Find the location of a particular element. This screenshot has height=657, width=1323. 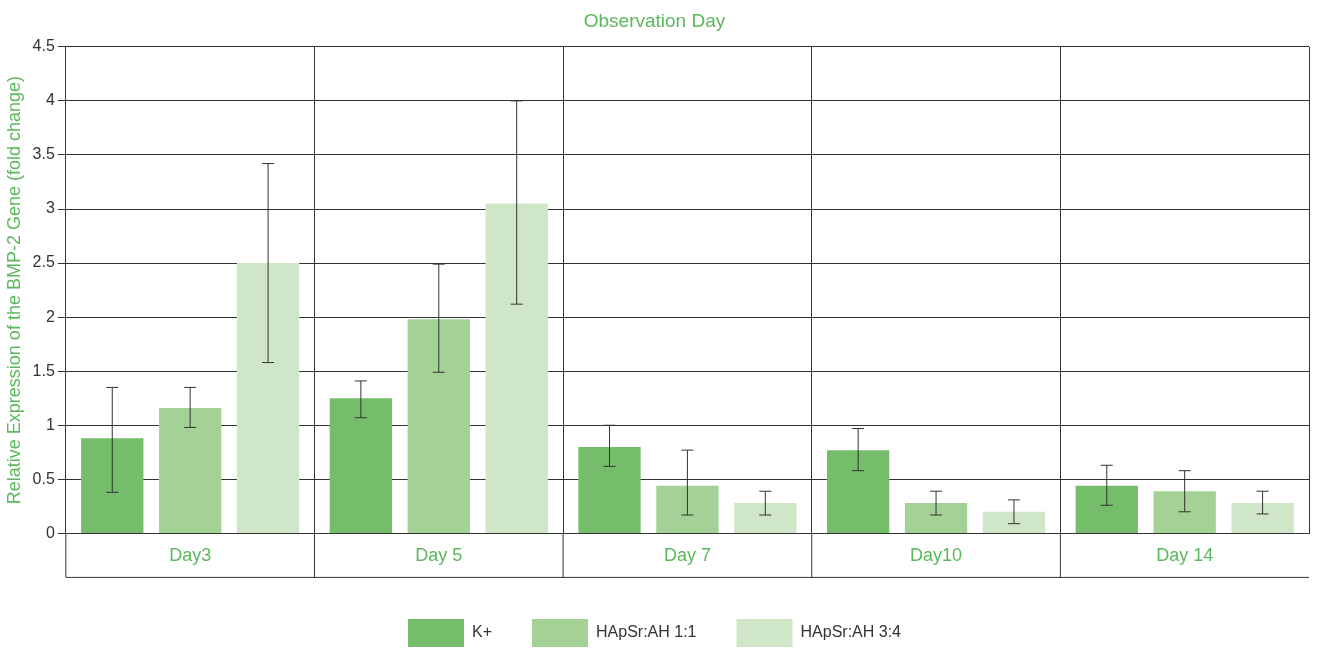

x-tick-label: Day 7 is located at coordinates (687, 555).